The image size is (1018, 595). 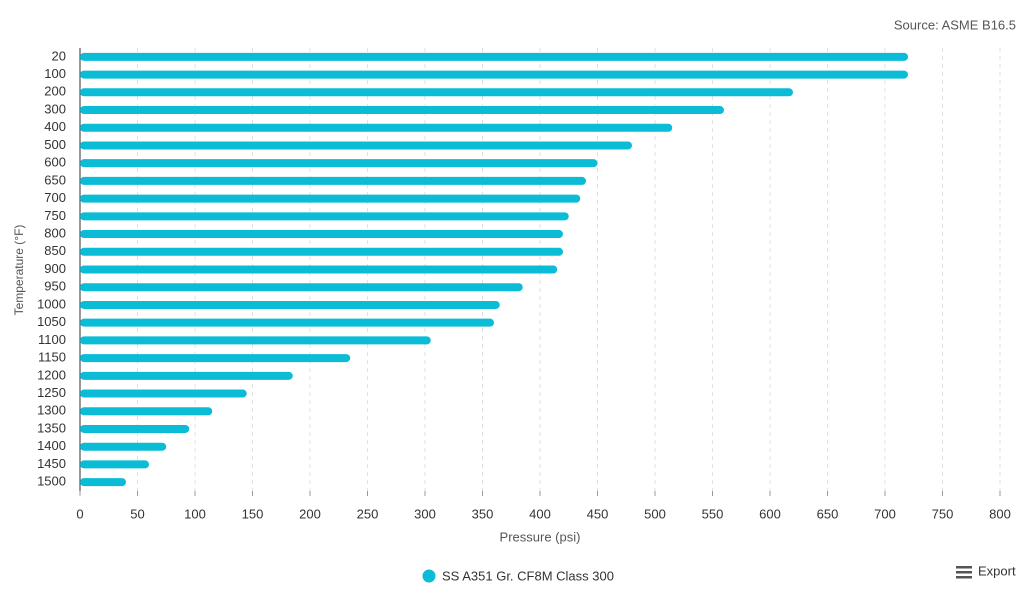 I want to click on x-tick-label: 150, so click(x=253, y=513).